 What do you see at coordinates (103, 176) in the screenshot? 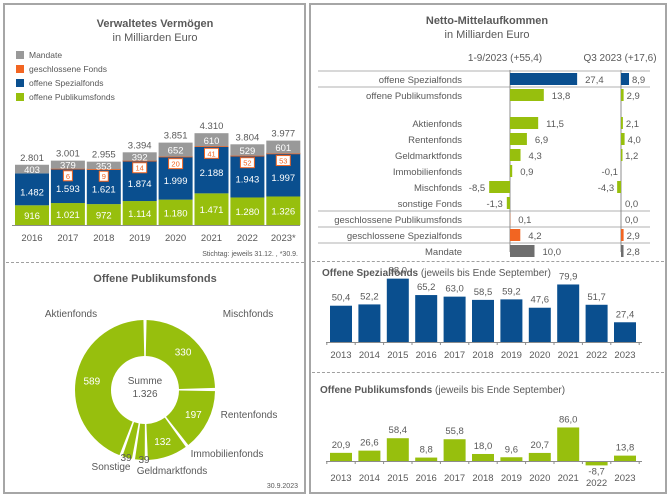
I see `bar-geschlossen-box` at bounding box center [103, 176].